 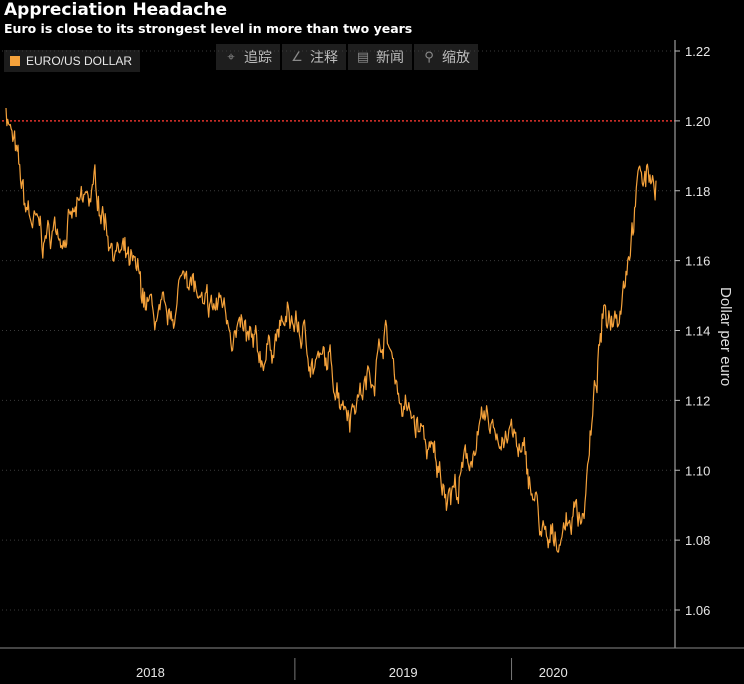 I want to click on x-tick-label-1: 2019, so click(x=403, y=672).